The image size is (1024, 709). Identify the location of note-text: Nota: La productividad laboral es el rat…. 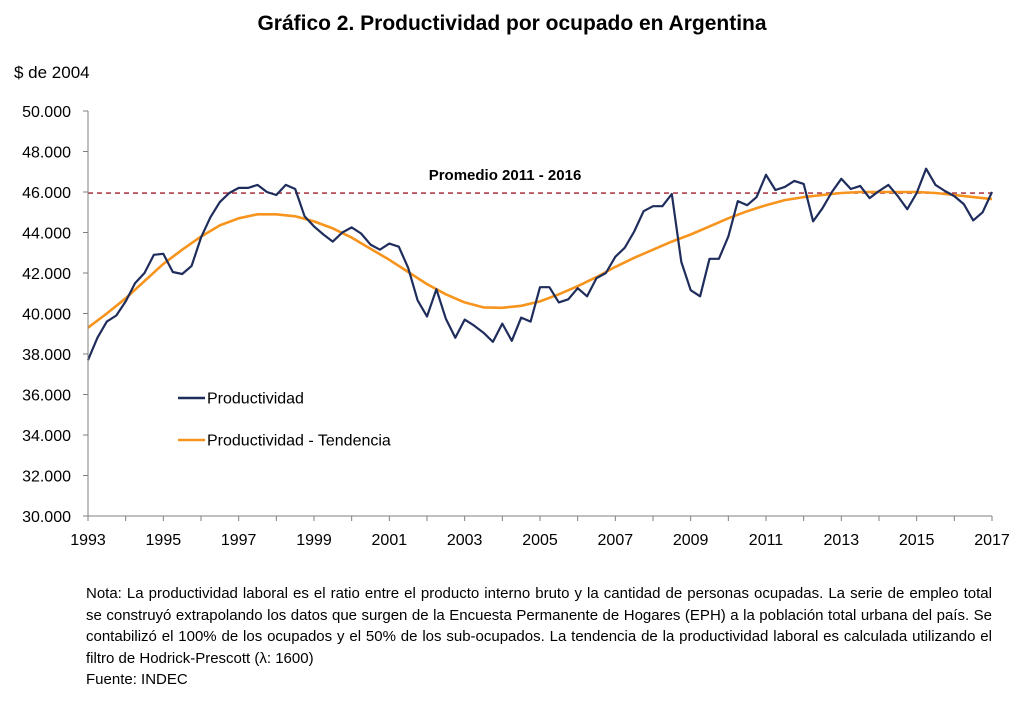
(539, 626).